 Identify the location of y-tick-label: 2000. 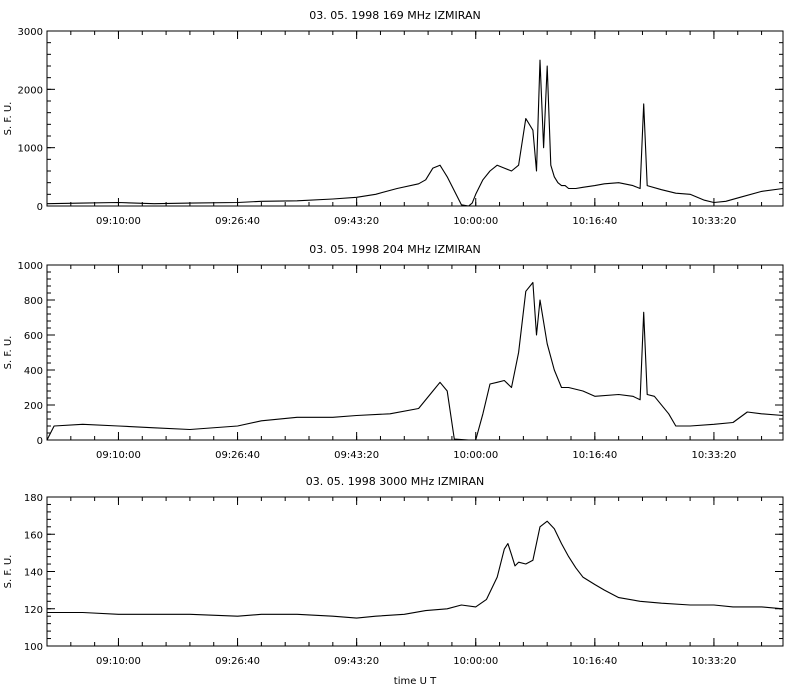
(30, 90).